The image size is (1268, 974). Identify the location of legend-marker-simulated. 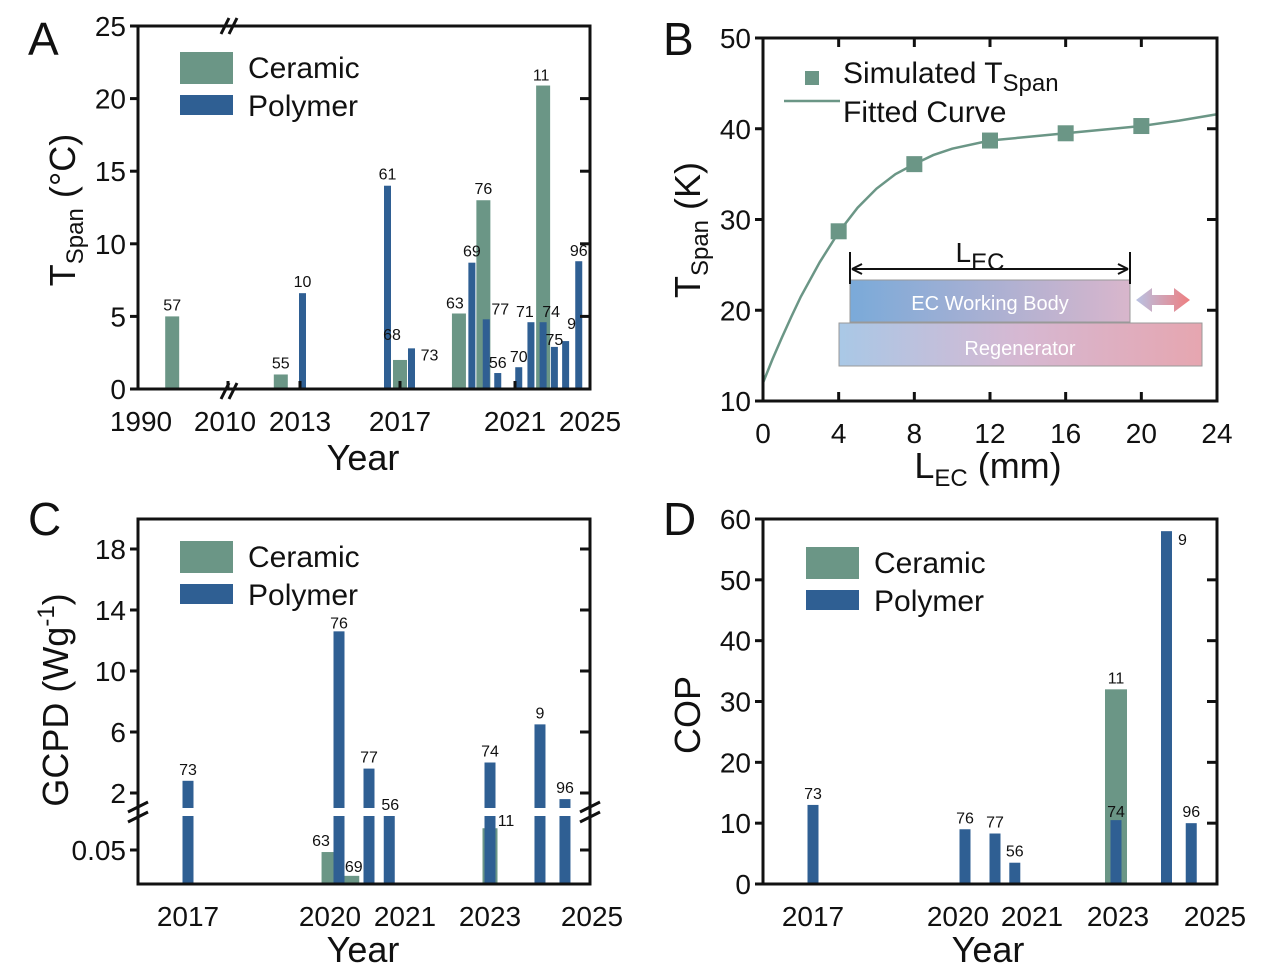
(812, 78).